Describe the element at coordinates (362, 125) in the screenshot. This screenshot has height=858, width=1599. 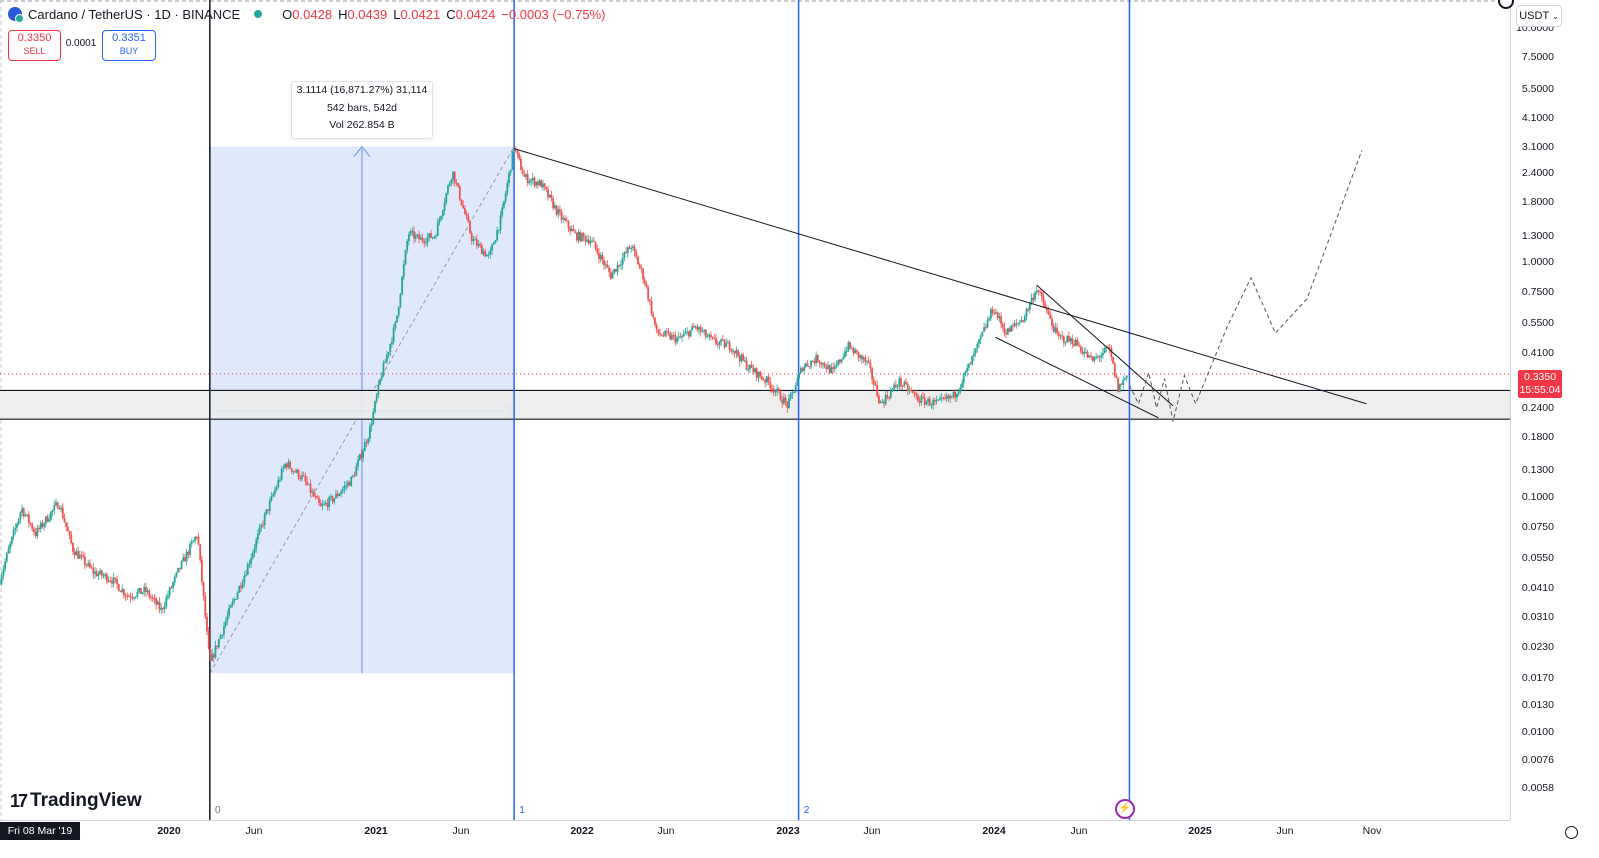
I see `measure-volume: Vol 262.854 B` at that location.